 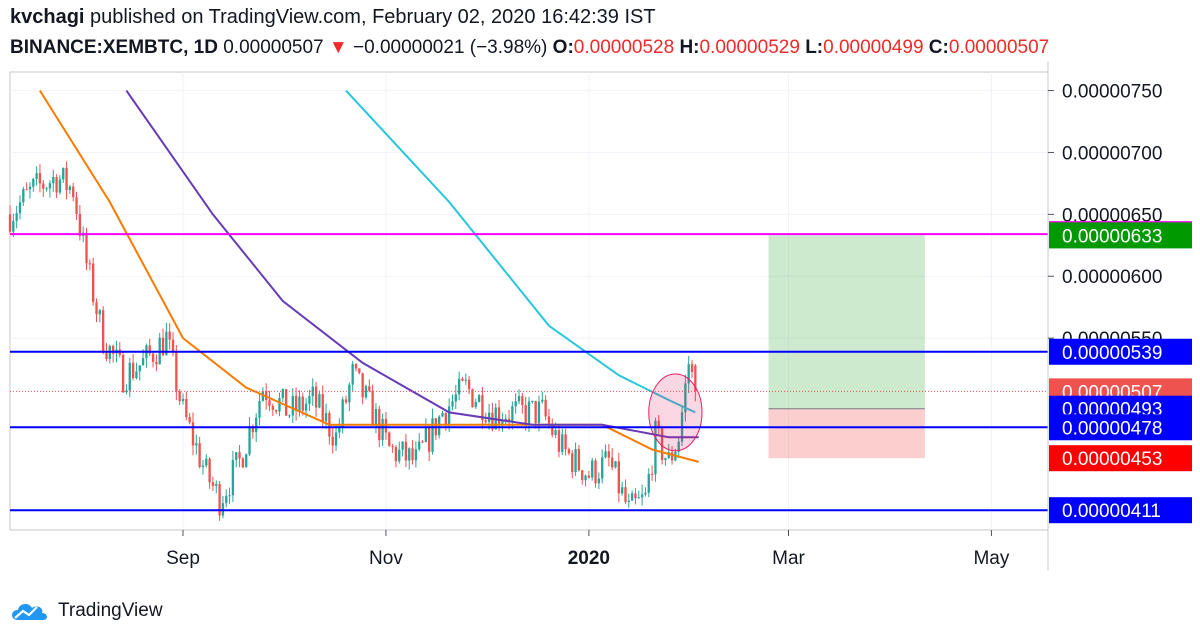 I want to click on author-name: kvchagi, so click(x=47, y=17).